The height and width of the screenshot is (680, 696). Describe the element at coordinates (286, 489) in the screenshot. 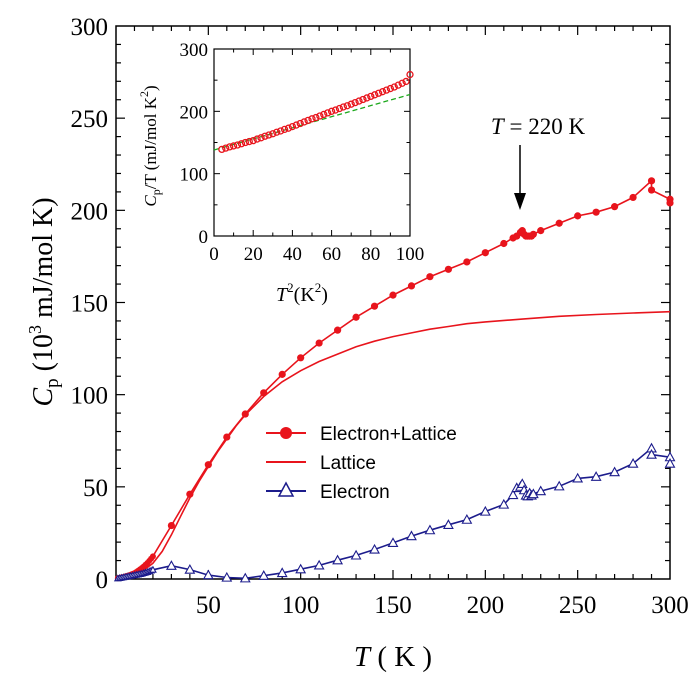

I see `legend-swatch-marker` at that location.